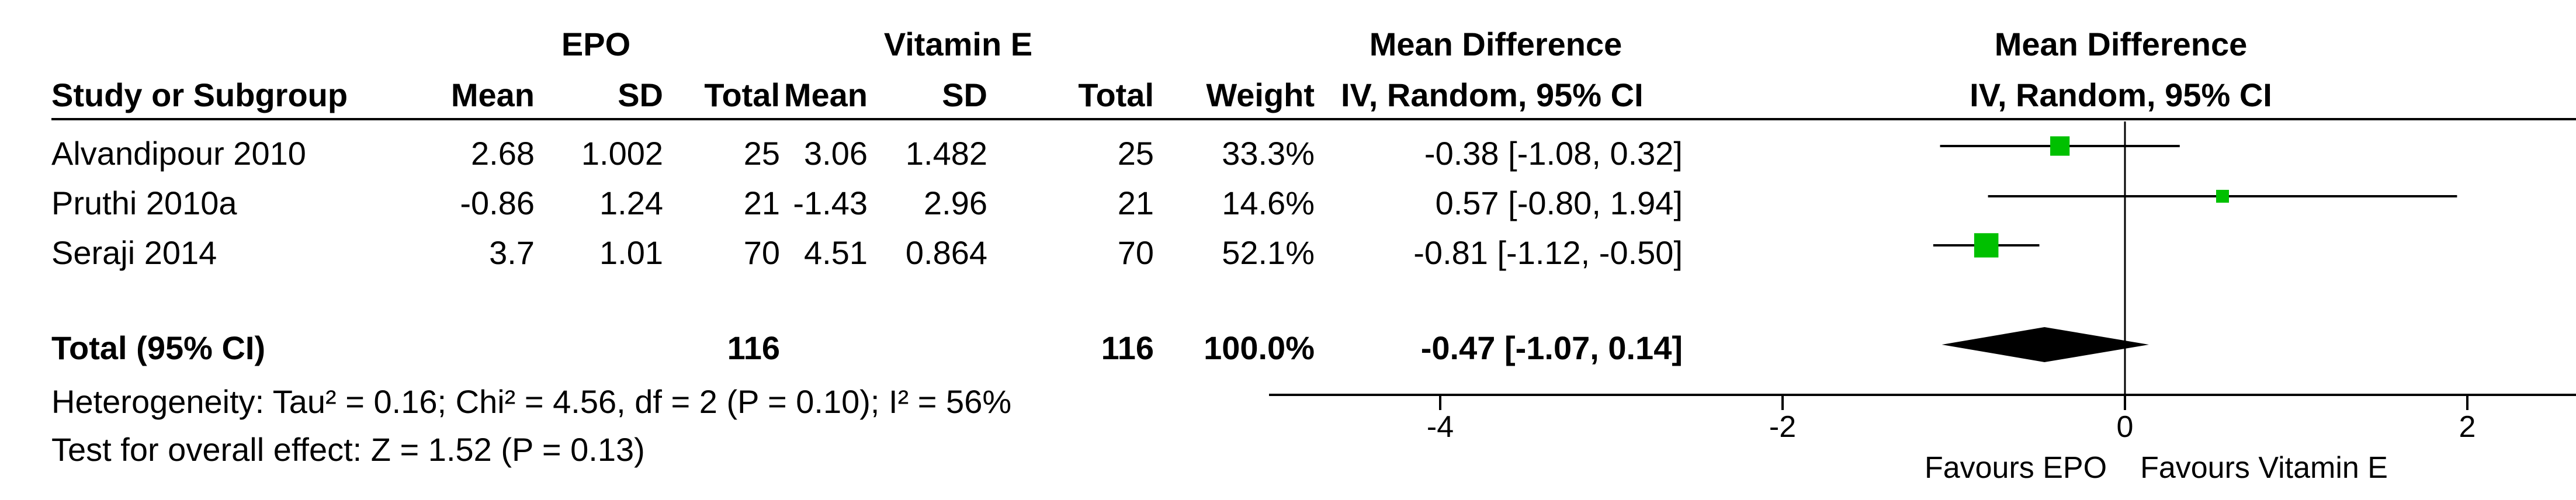  What do you see at coordinates (1492, 95) in the screenshot?
I see `effect-method-header: IV, Random, 95% CI` at bounding box center [1492, 95].